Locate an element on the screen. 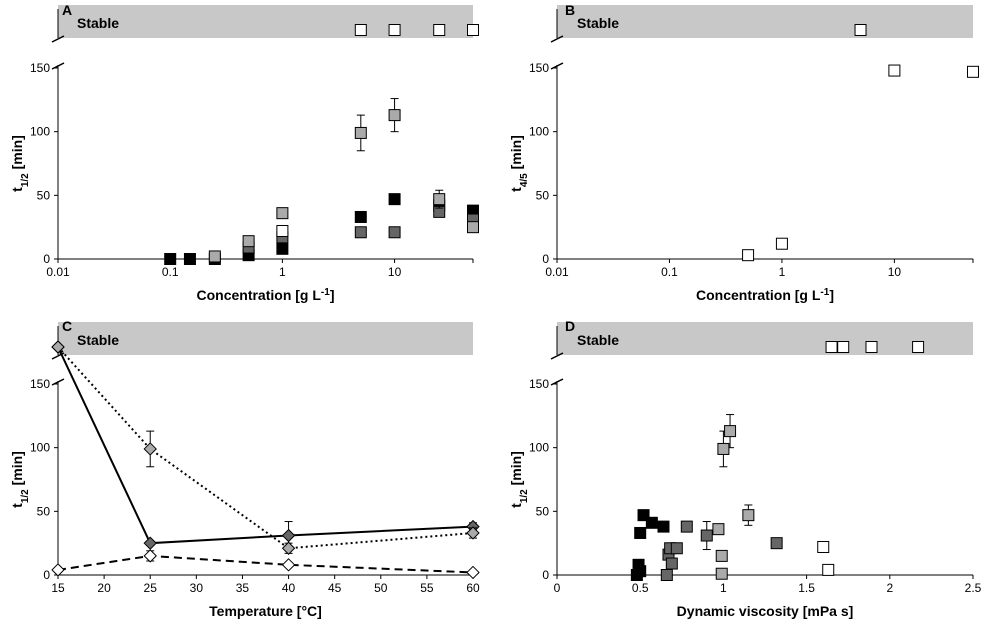  x-tick-label: 10 is located at coordinates (895, 272).